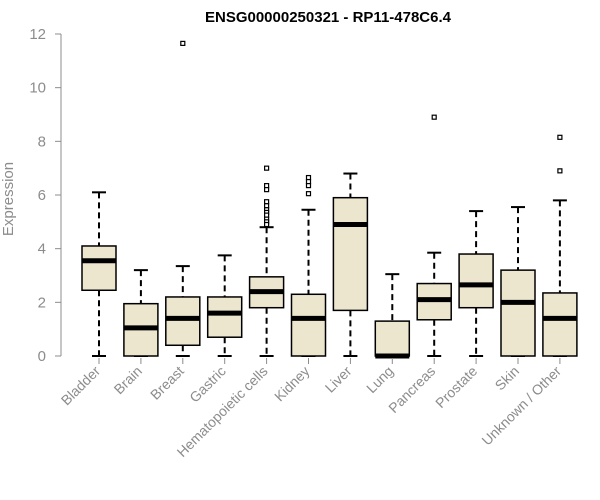 This screenshot has width=600, height=500. I want to click on box-liver, so click(350, 264).